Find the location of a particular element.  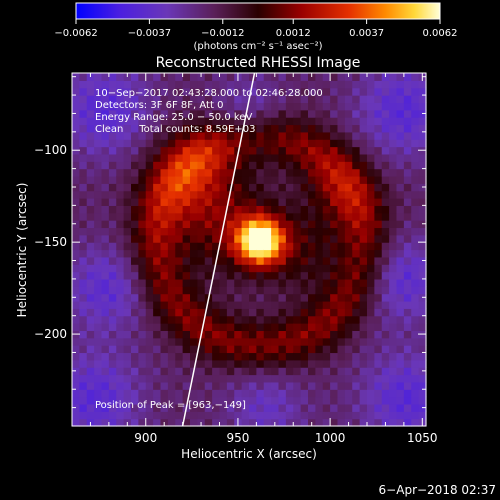

annotation-clean-counts: Clean Total counts: 8.59E+03 is located at coordinates (175, 129).